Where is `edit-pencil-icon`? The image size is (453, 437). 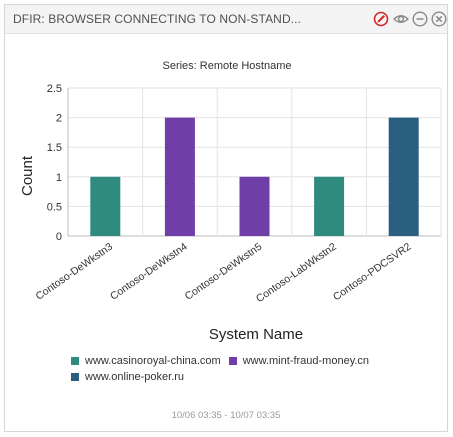
edit-pencil-icon is located at coordinates (381, 19).